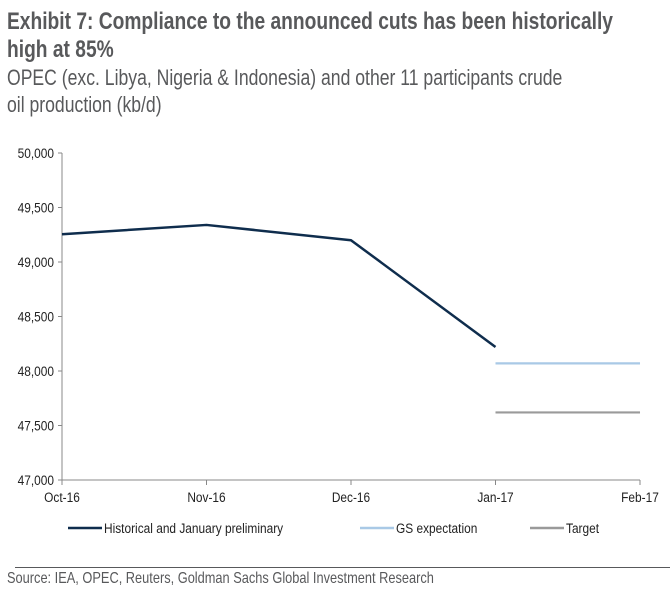 This screenshot has height=611, width=670. What do you see at coordinates (36, 208) in the screenshot?
I see `y-tick-label: 49,500` at bounding box center [36, 208].